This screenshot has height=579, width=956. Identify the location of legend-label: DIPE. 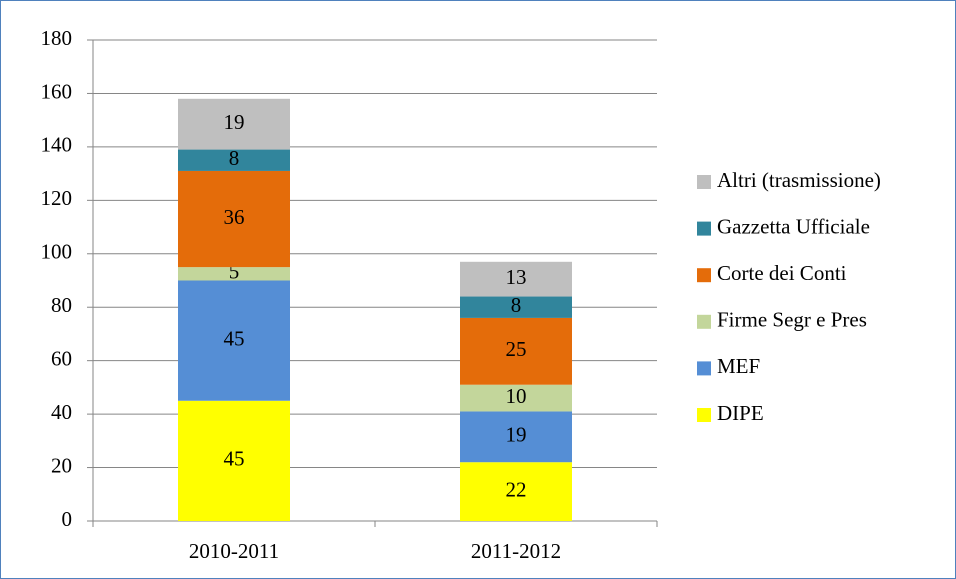
(740, 413).